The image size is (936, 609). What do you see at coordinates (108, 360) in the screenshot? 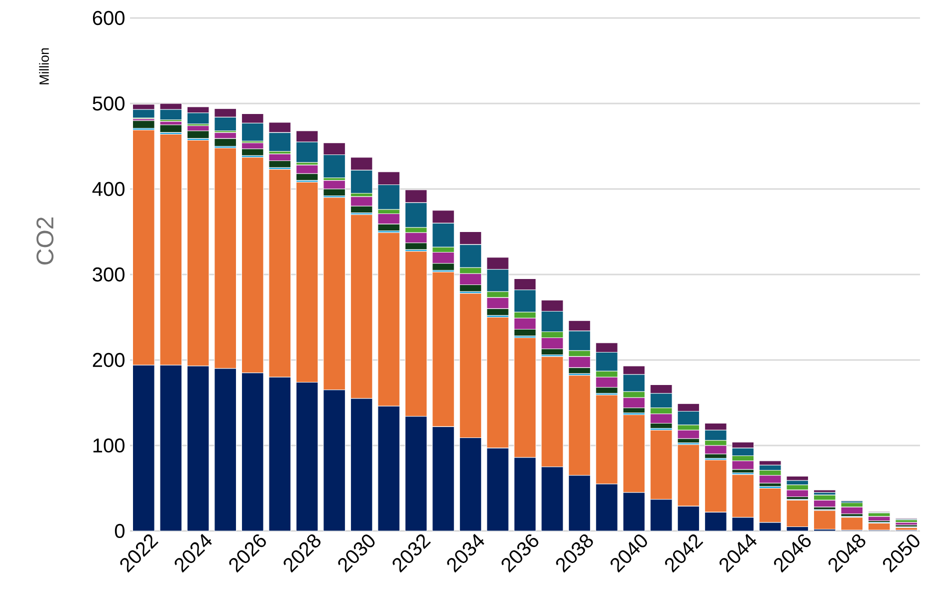
I see `y-tick-label: 200` at bounding box center [108, 360].